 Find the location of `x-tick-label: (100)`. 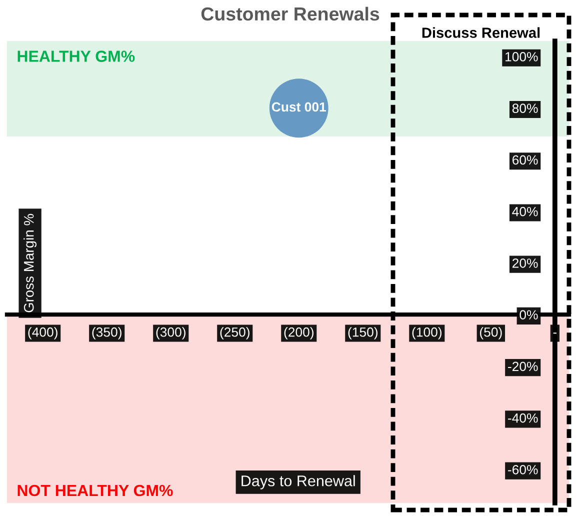

x-tick-label: (100) is located at coordinates (427, 333).